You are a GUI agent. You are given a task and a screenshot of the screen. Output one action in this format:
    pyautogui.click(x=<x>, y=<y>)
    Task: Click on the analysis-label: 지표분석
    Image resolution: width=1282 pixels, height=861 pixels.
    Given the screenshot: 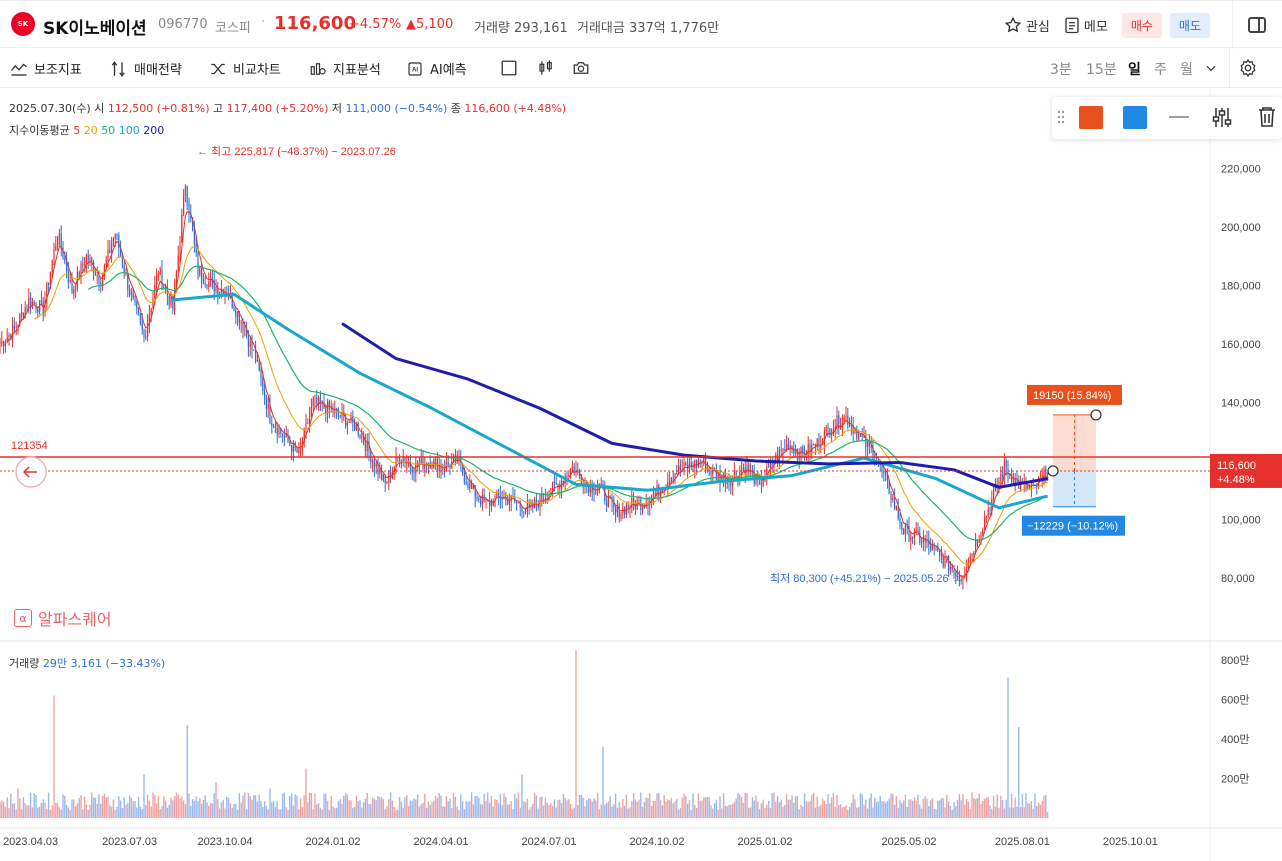 What is the action you would take?
    pyautogui.click(x=357, y=70)
    